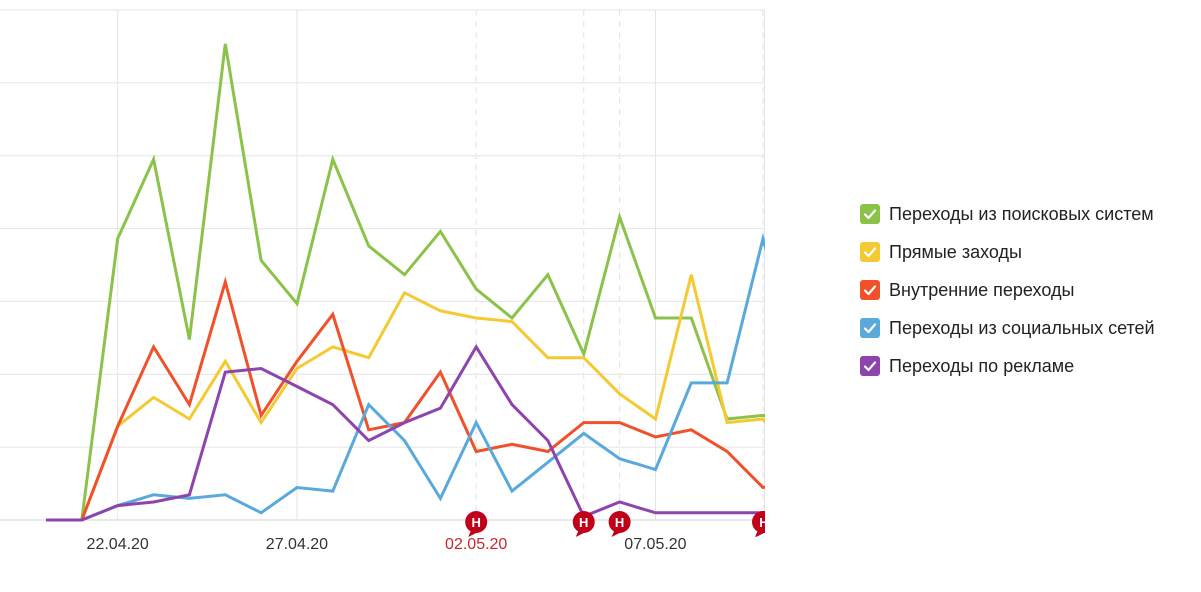  Describe the element at coordinates (118, 544) in the screenshot. I see `x-tick-label: 22.04.20` at that location.